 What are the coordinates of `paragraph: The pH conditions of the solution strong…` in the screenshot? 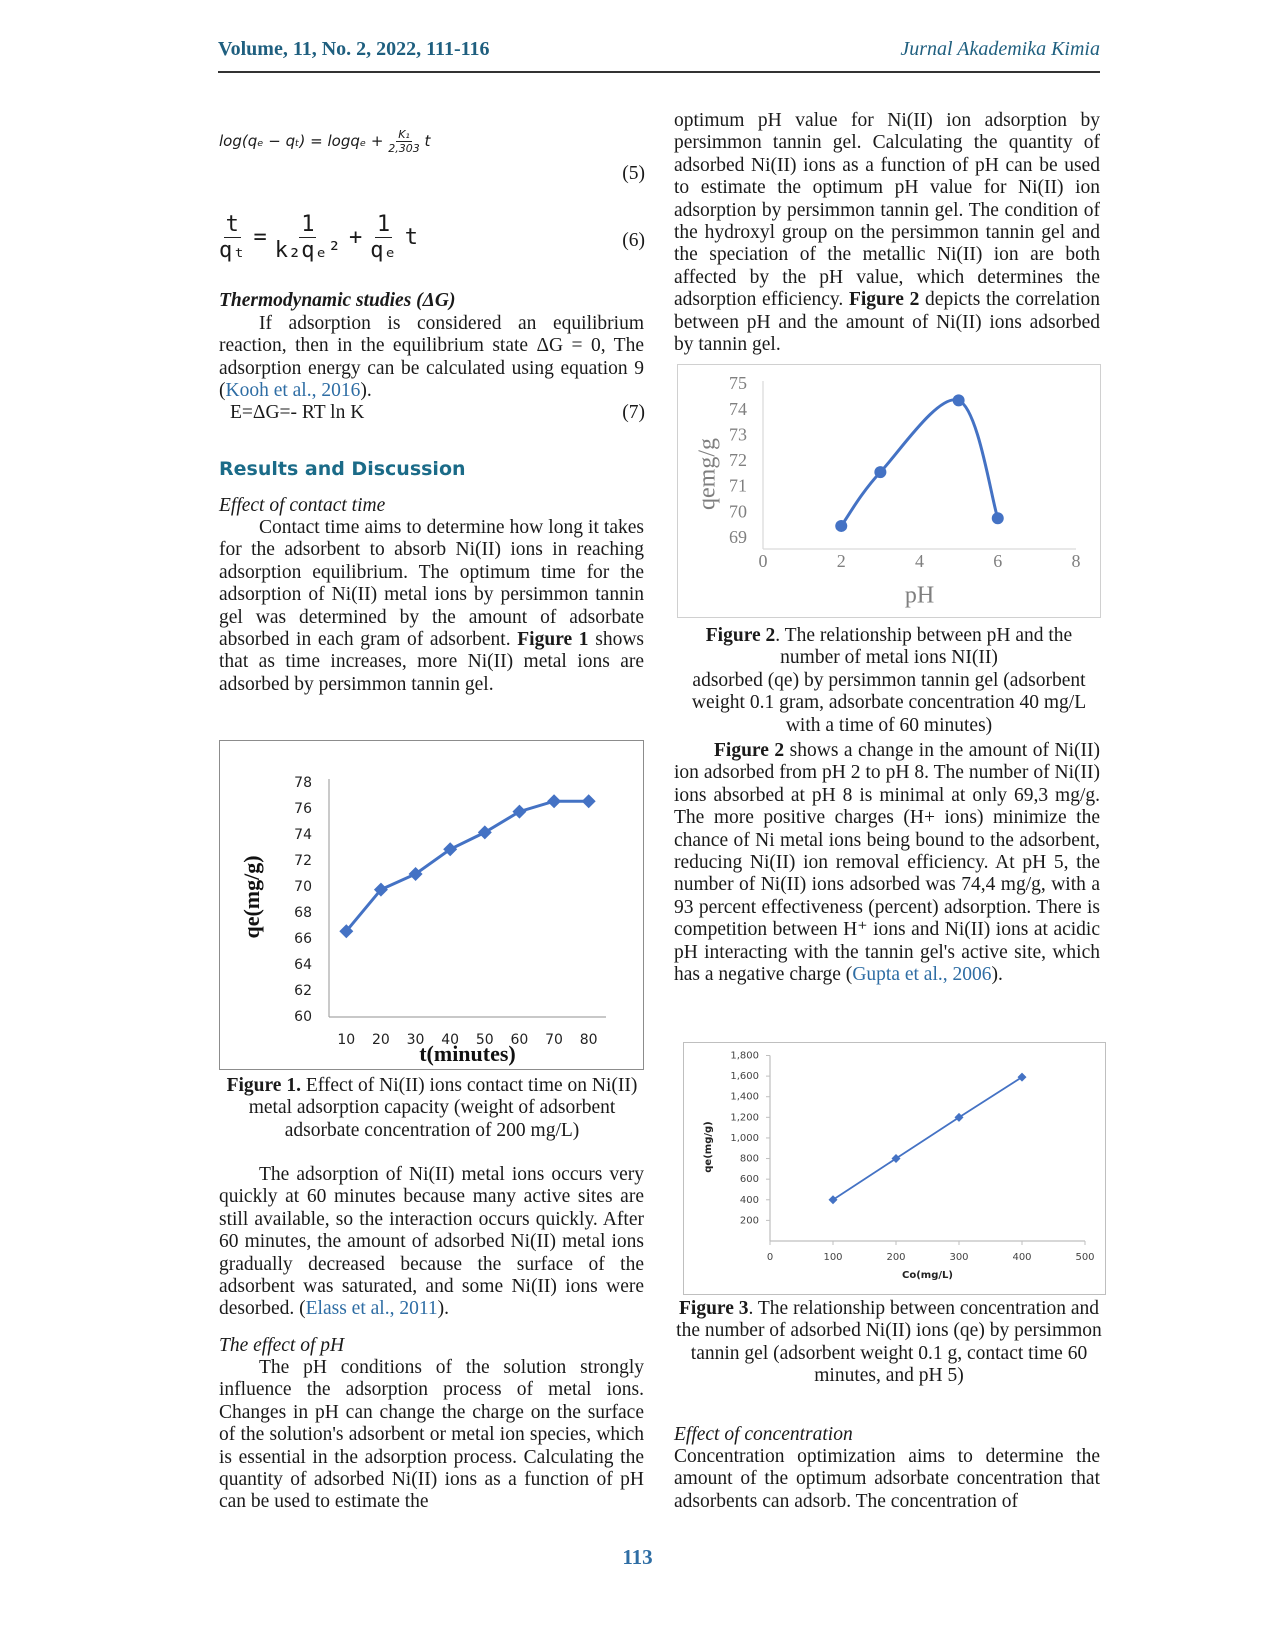 It's located at (431, 1435).